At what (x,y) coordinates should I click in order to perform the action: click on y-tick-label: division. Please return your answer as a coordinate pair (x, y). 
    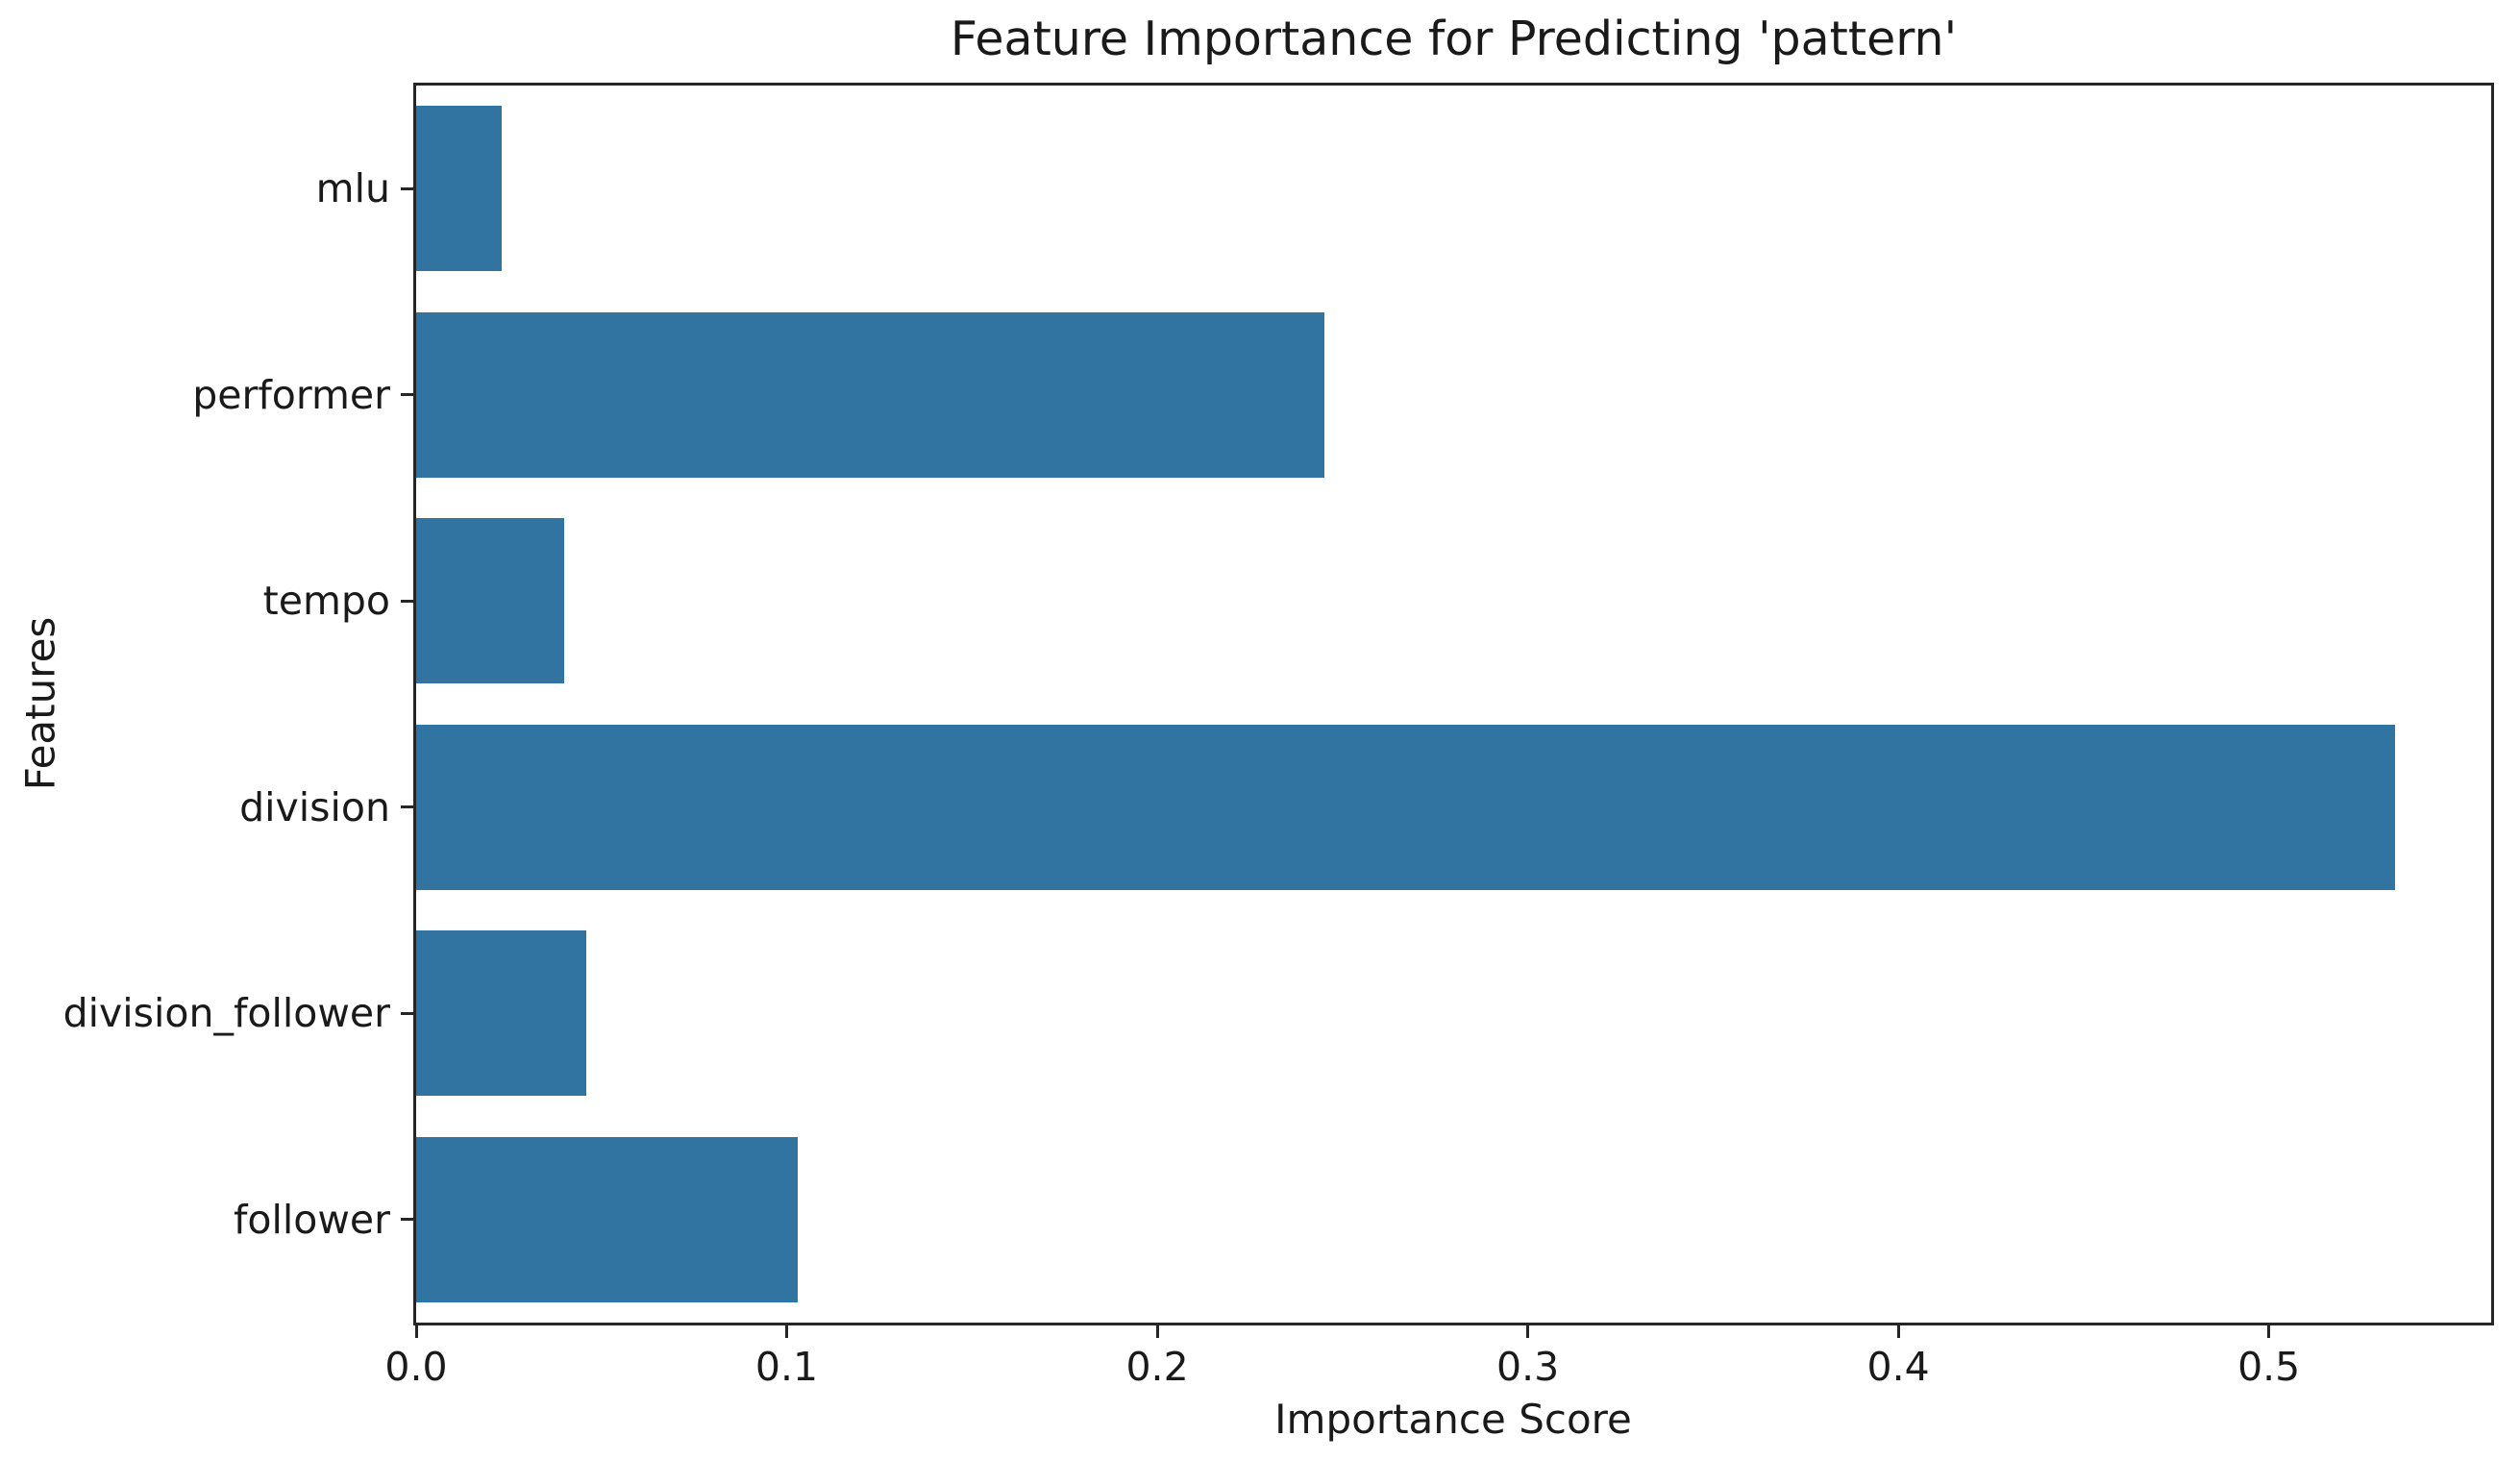
    Looking at the image, I should click on (314, 806).